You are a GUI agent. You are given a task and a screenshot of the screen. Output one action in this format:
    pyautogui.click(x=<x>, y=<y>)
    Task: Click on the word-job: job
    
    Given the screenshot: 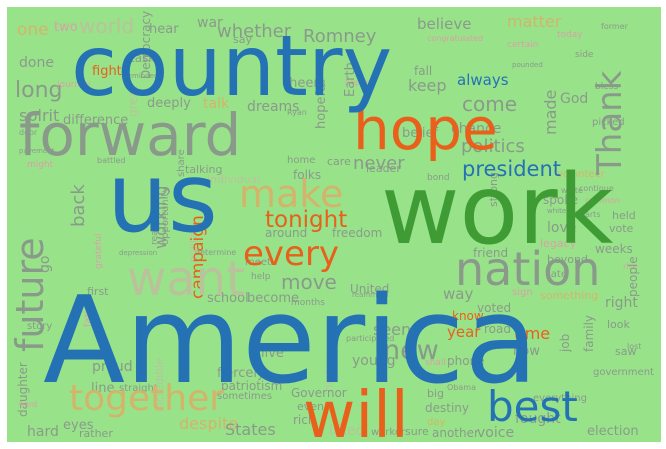 What is the action you would take?
    pyautogui.click(x=565, y=343)
    